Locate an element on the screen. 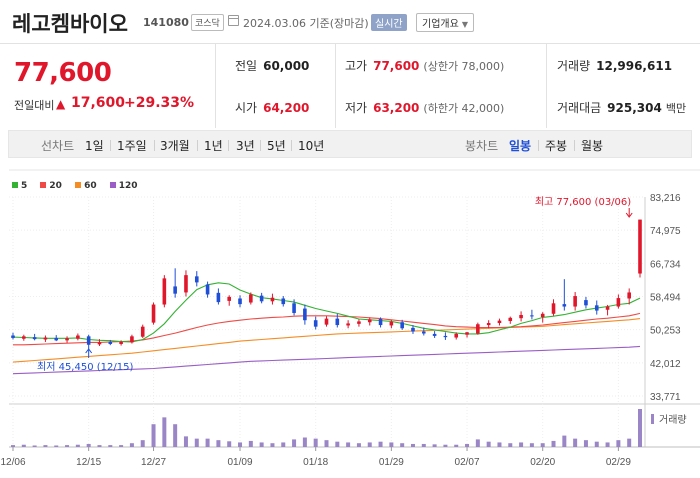 The image size is (700, 478). period-1d: 1일 is located at coordinates (94, 146).